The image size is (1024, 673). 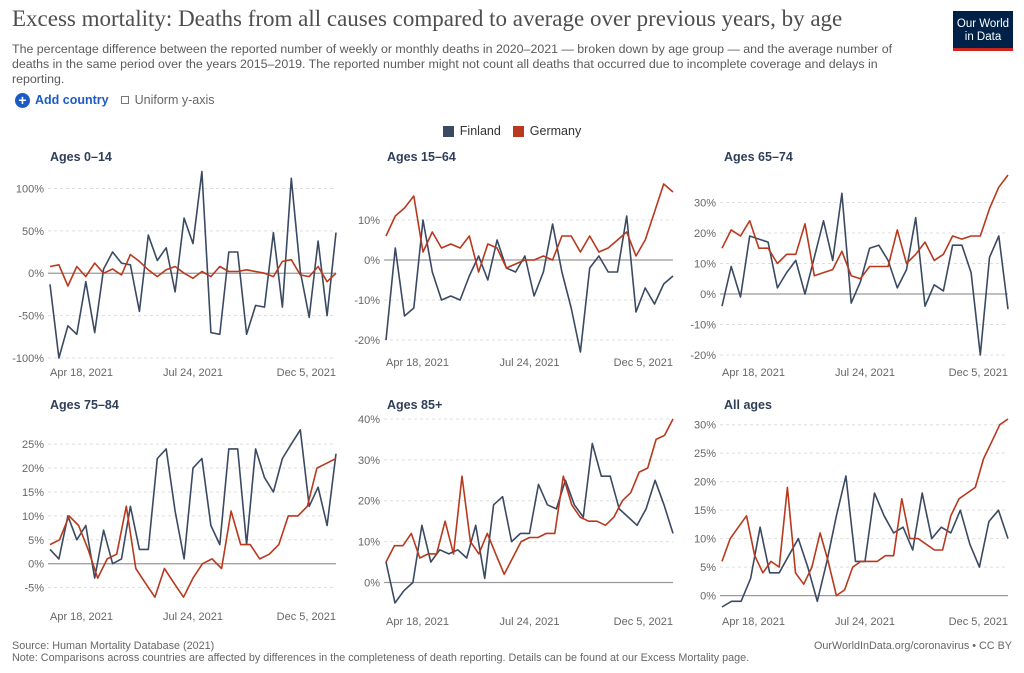 What do you see at coordinates (174, 100) in the screenshot?
I see `uniform-y-axis-label: Uniform y-axis` at bounding box center [174, 100].